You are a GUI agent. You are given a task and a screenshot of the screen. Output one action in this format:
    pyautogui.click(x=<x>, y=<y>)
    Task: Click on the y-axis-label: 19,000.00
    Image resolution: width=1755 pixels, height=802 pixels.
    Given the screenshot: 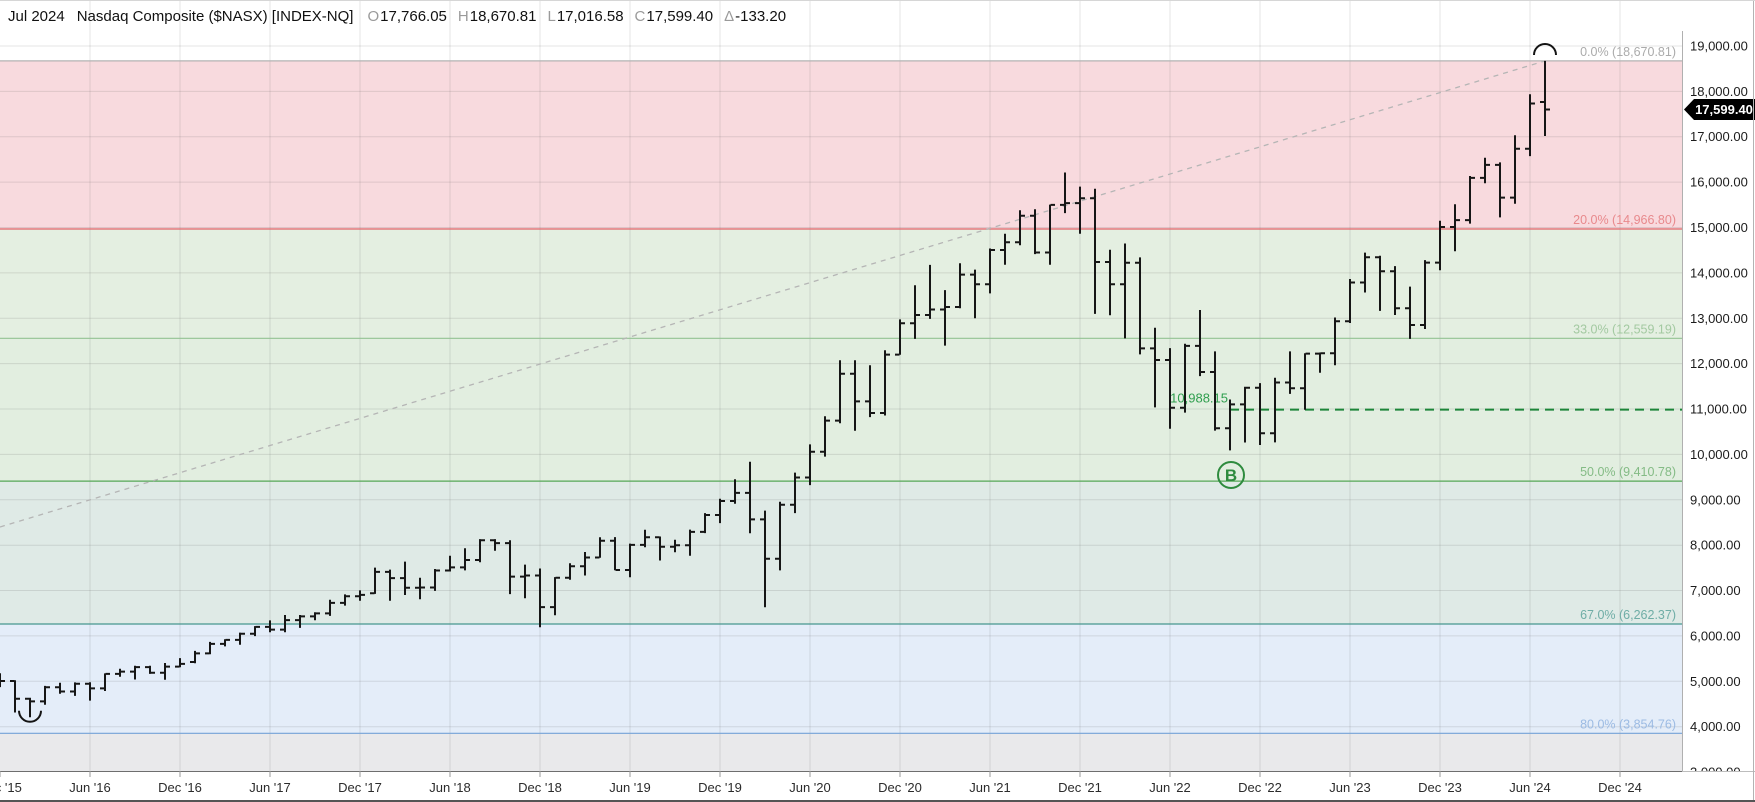 What is the action you would take?
    pyautogui.click(x=1719, y=46)
    